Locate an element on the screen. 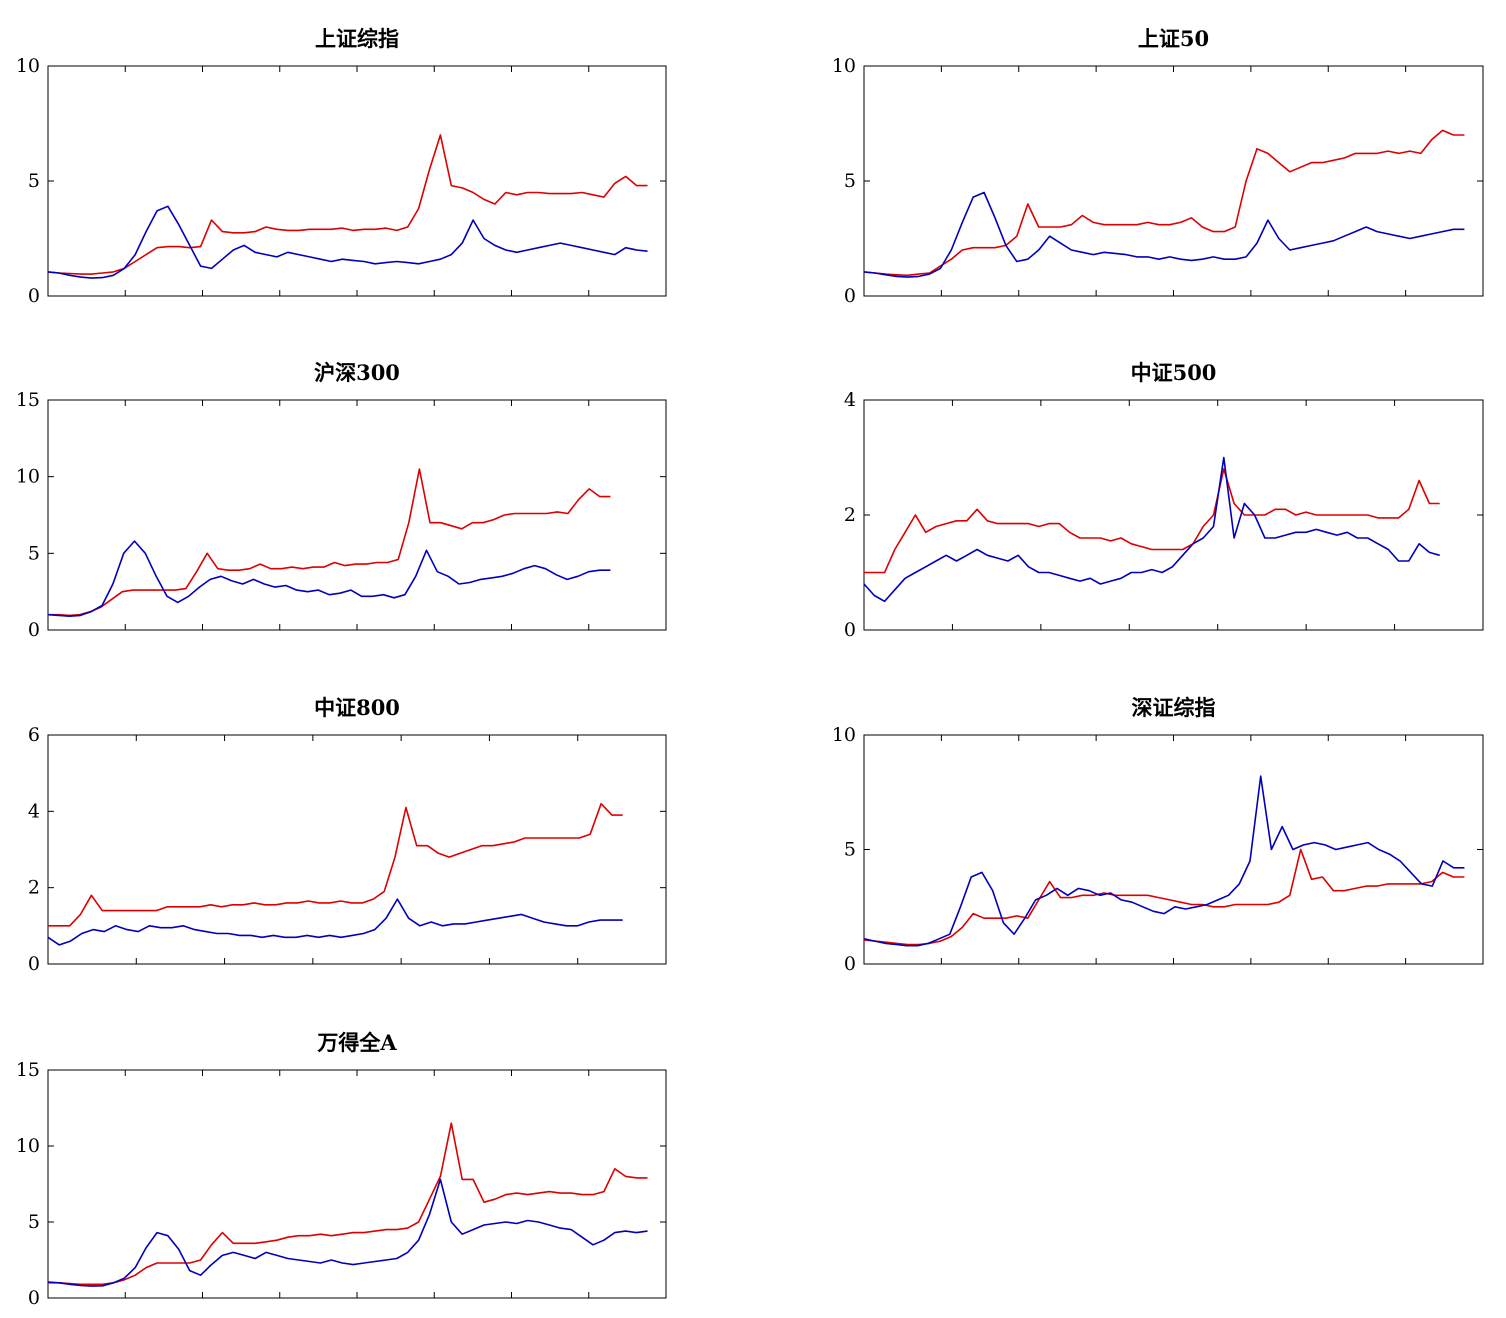 The width and height of the screenshot is (1506, 1318). chart-panel-7: 万得全A 0 5 10 15 is located at coordinates (341, 1169).